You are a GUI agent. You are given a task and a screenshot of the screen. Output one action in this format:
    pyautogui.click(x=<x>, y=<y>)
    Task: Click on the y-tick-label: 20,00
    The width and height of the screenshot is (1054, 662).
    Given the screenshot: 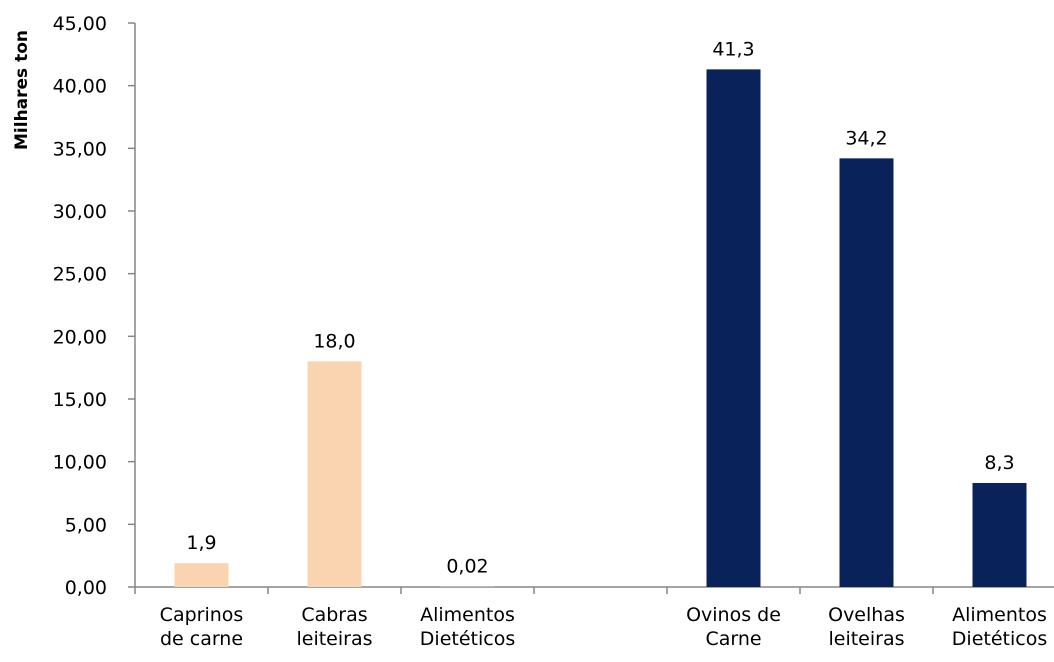 What is the action you would take?
    pyautogui.click(x=80, y=337)
    